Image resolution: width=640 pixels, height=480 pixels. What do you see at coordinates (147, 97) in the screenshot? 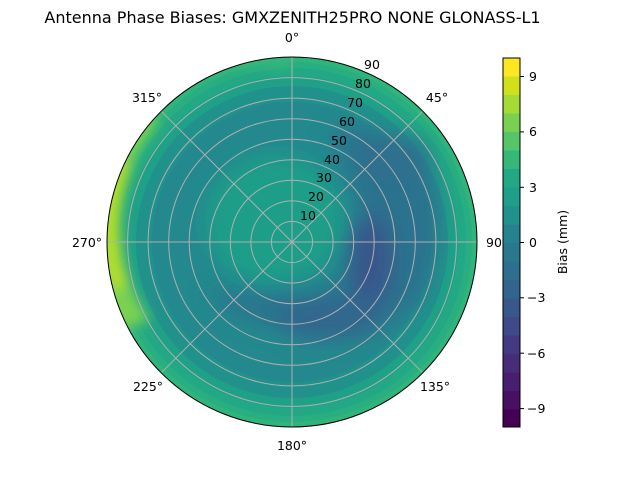
I see `tick-315: 315°` at bounding box center [147, 97].